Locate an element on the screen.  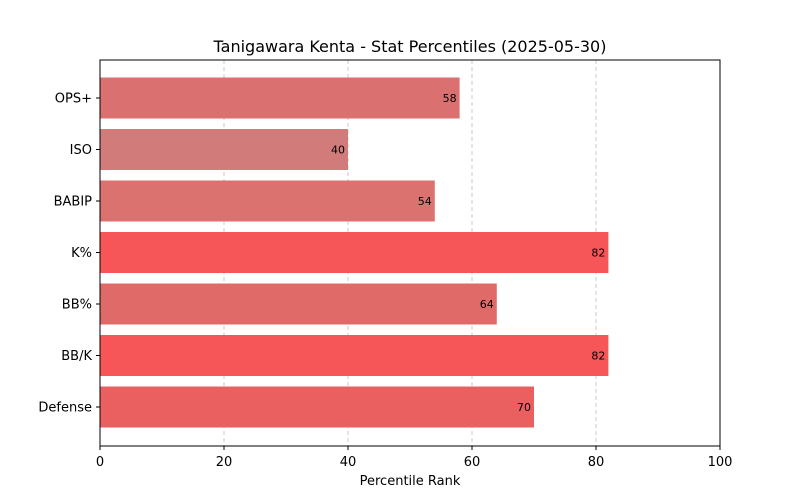
y-tick-label-iso: ISO is located at coordinates (81, 150).